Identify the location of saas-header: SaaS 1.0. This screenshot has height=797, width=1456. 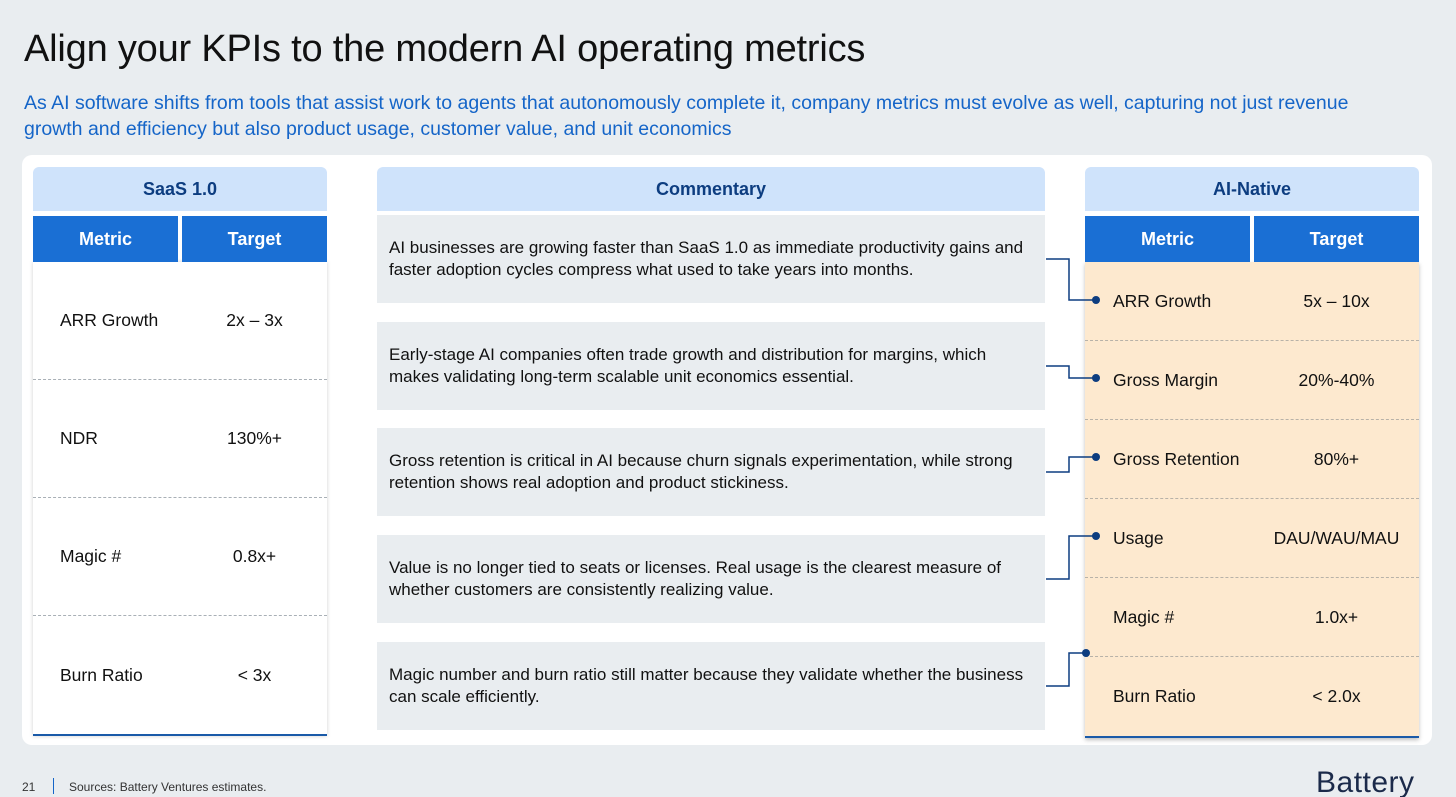
(180, 189).